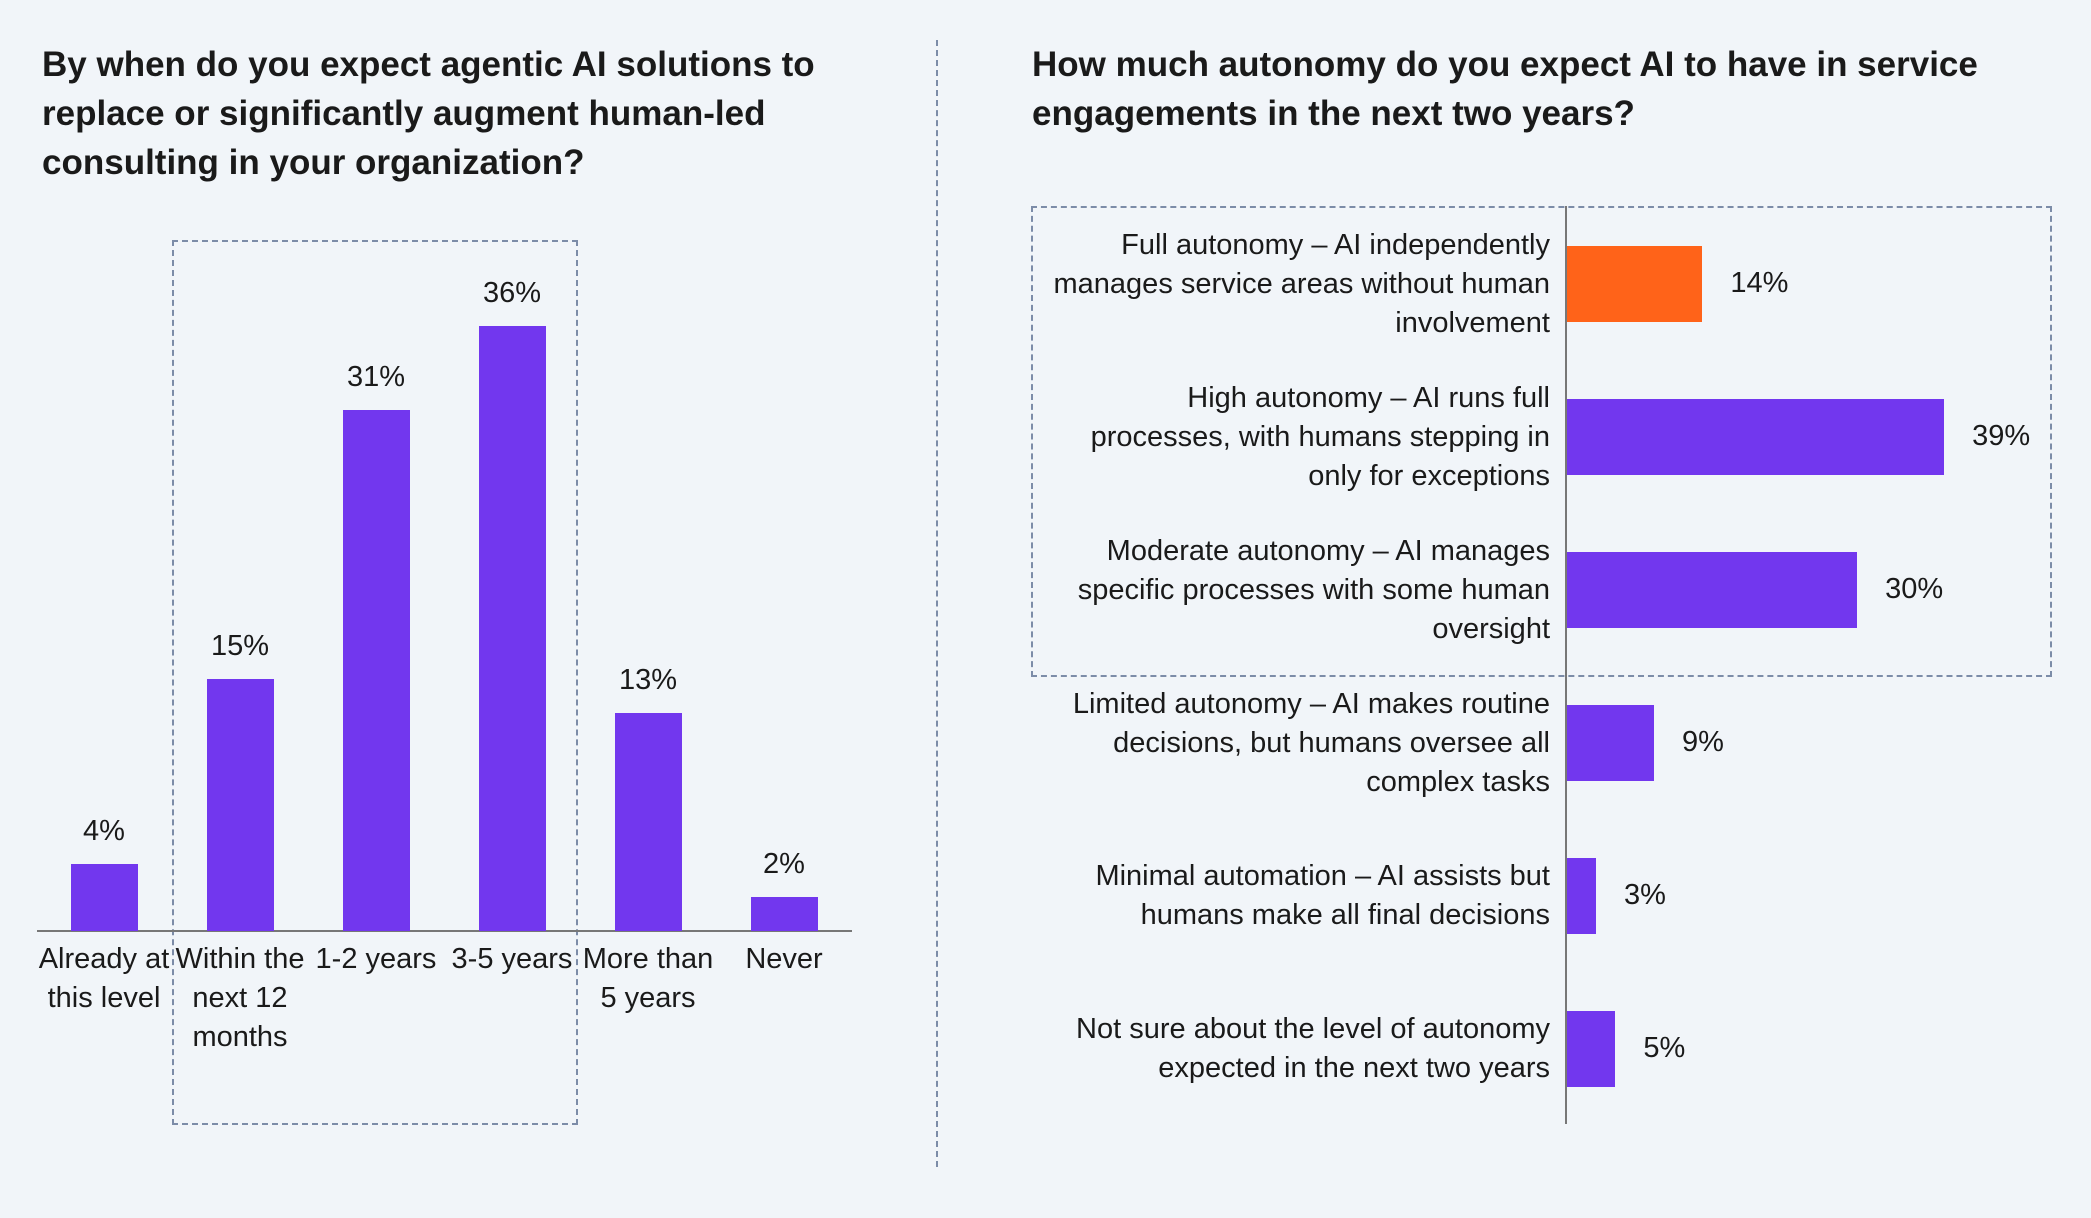 The image size is (2091, 1218). What do you see at coordinates (648, 978) in the screenshot?
I see `x-tick-label: More than 5 years` at bounding box center [648, 978].